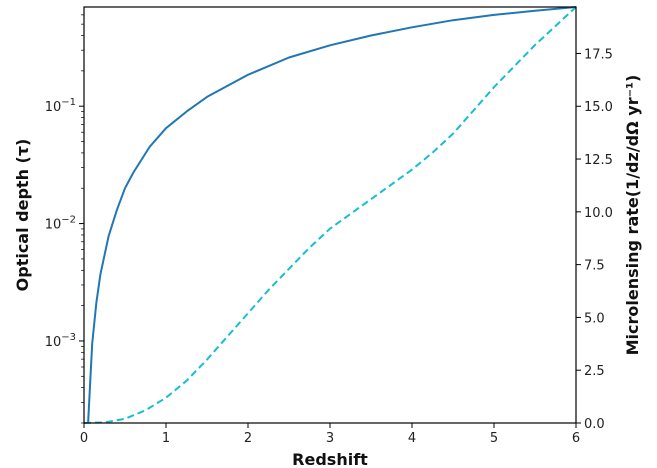  What do you see at coordinates (594, 318) in the screenshot?
I see `y-right-tick-label: 5.0` at bounding box center [594, 318].